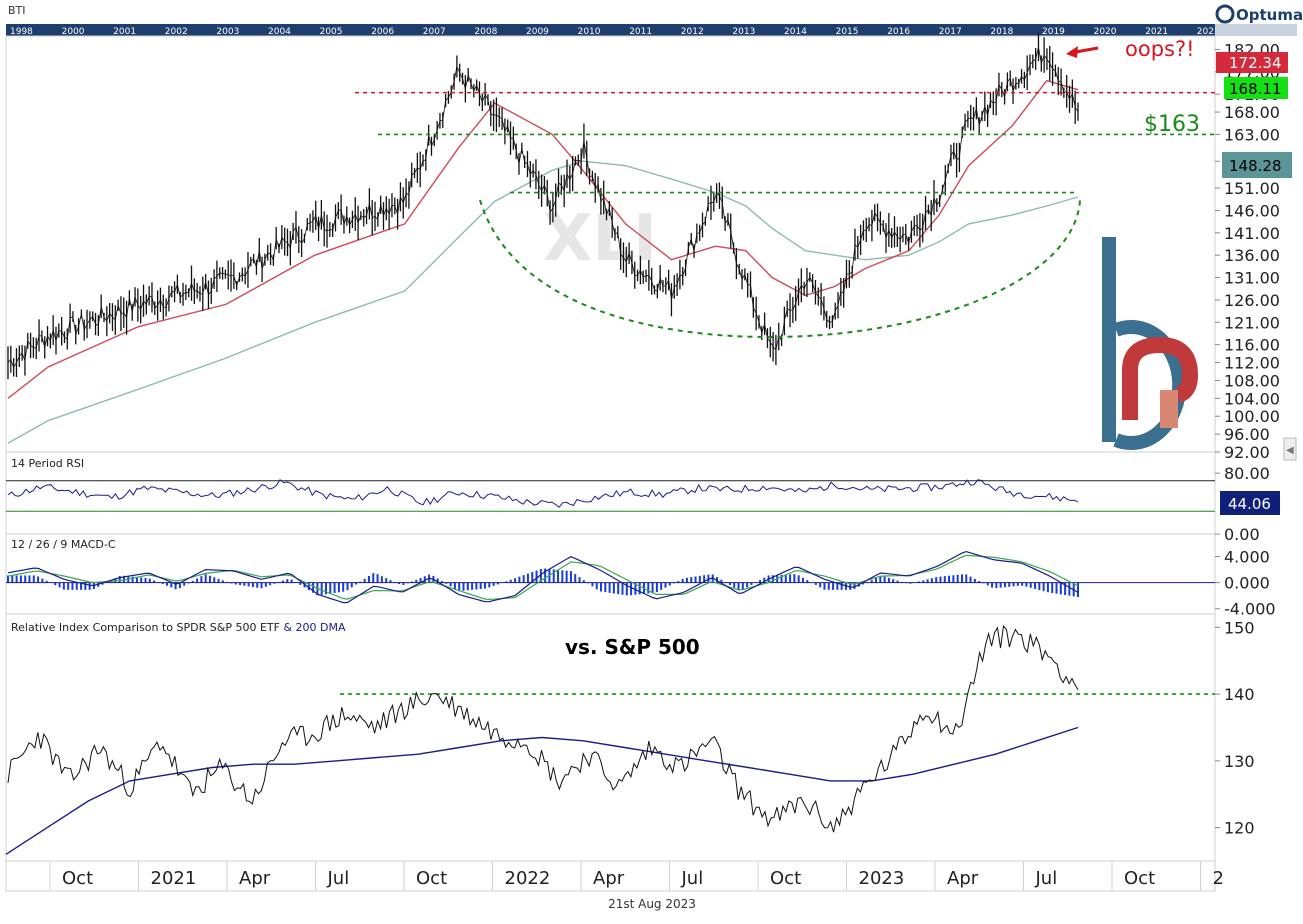 Image resolution: width=1303 pixels, height=924 pixels. Describe the element at coordinates (485, 32) in the screenshot. I see `timeline-year: 2008` at that location.